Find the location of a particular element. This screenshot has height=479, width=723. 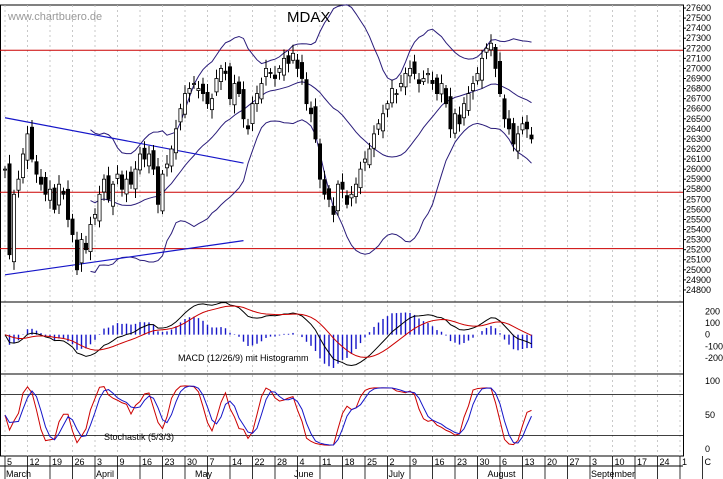

price-tick-0: 24800 is located at coordinates (698, 290).